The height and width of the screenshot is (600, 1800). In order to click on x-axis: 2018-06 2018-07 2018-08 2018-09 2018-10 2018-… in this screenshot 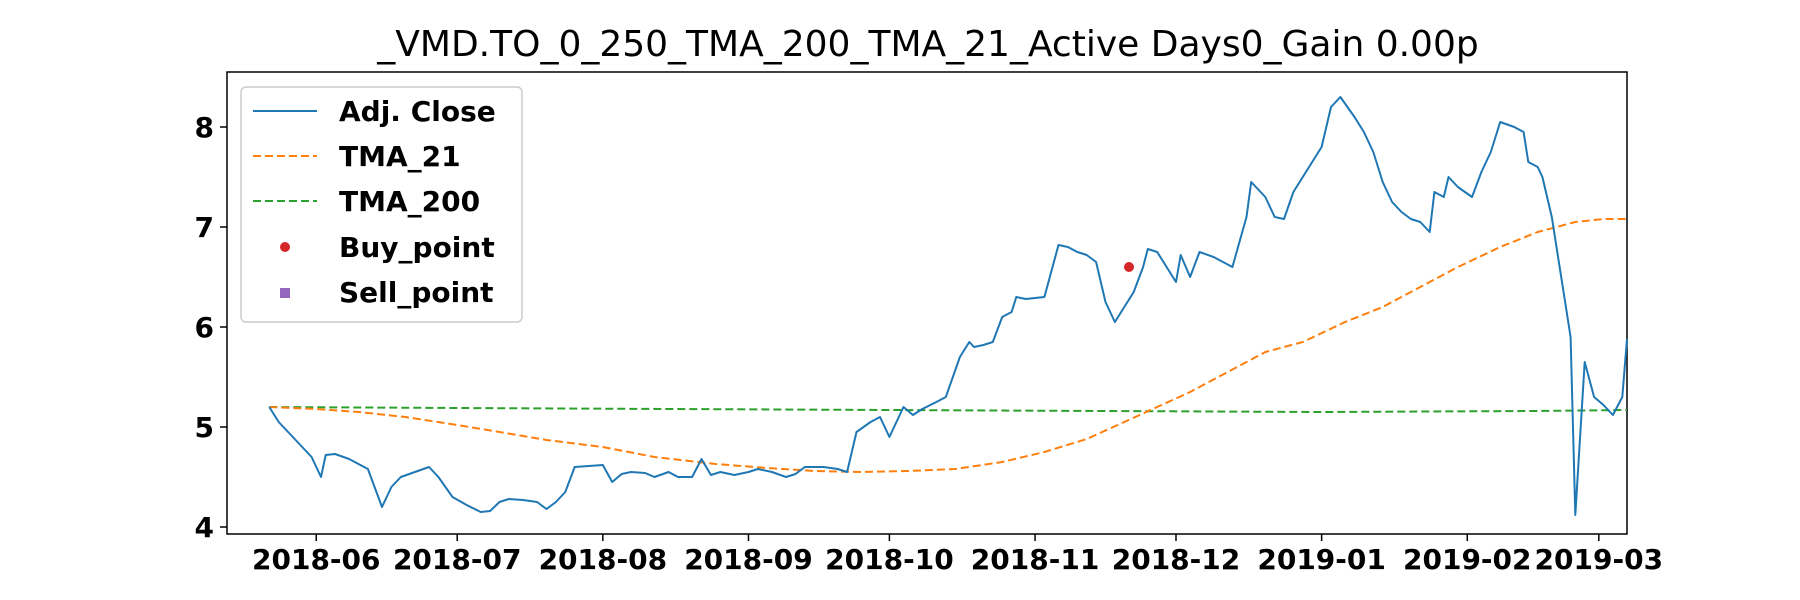, I will do `click(957, 555)`.